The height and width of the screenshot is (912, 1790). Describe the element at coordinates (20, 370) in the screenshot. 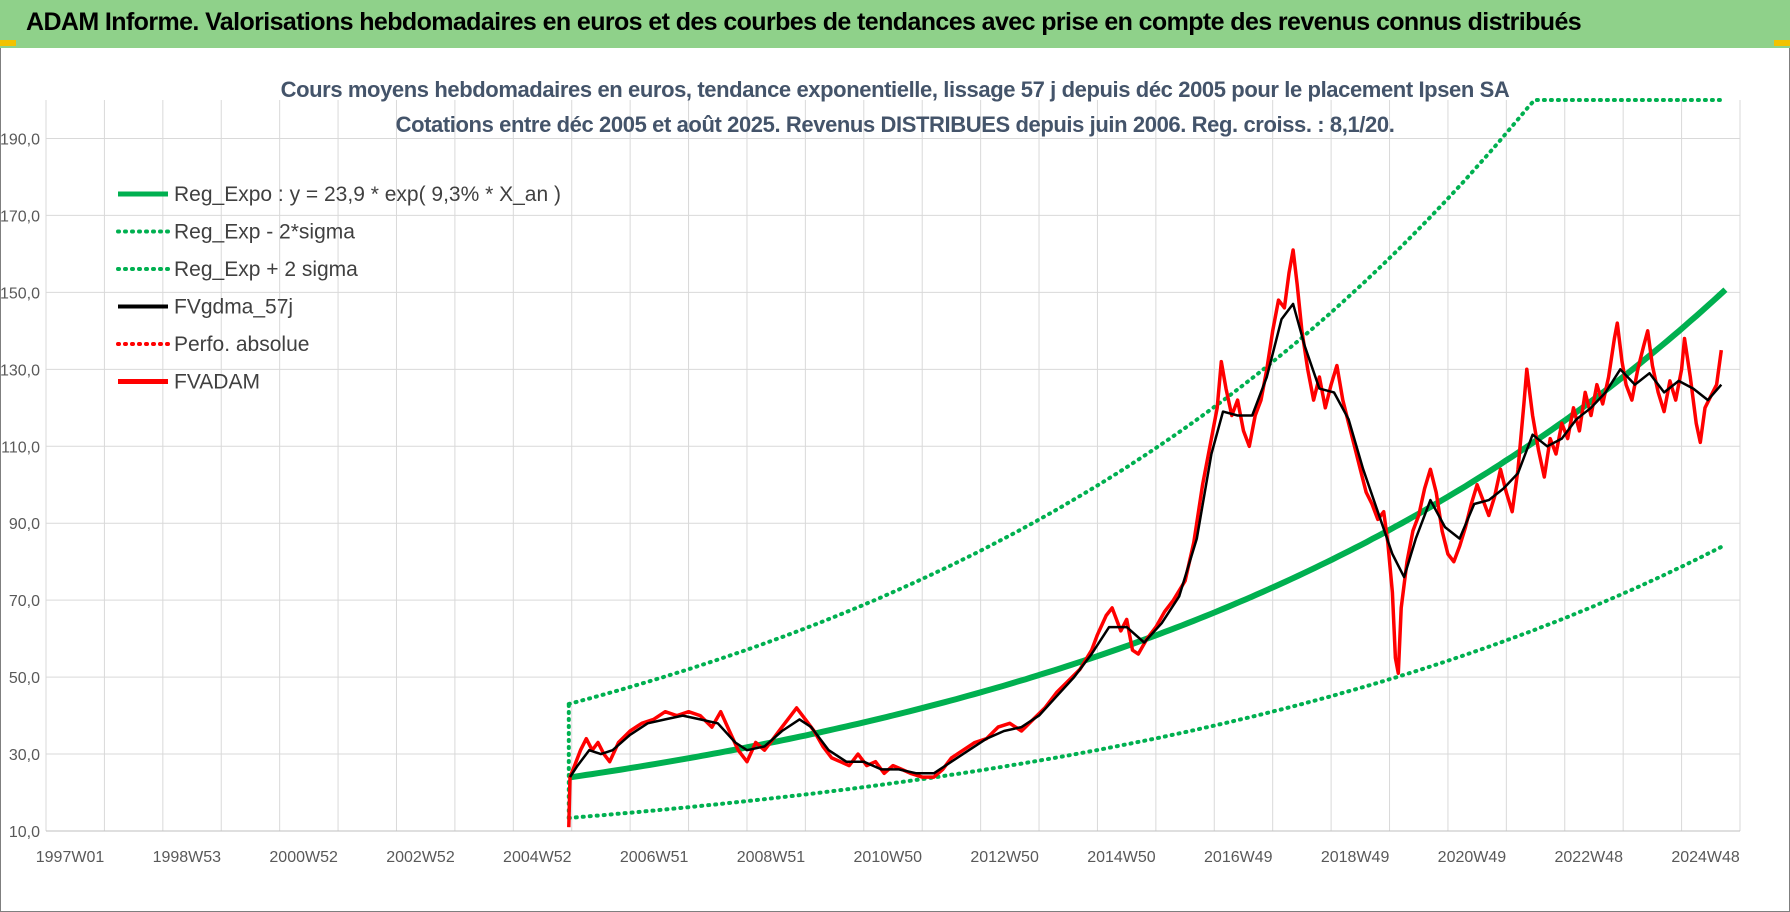

I see `y-tick-label: 130,0` at that location.